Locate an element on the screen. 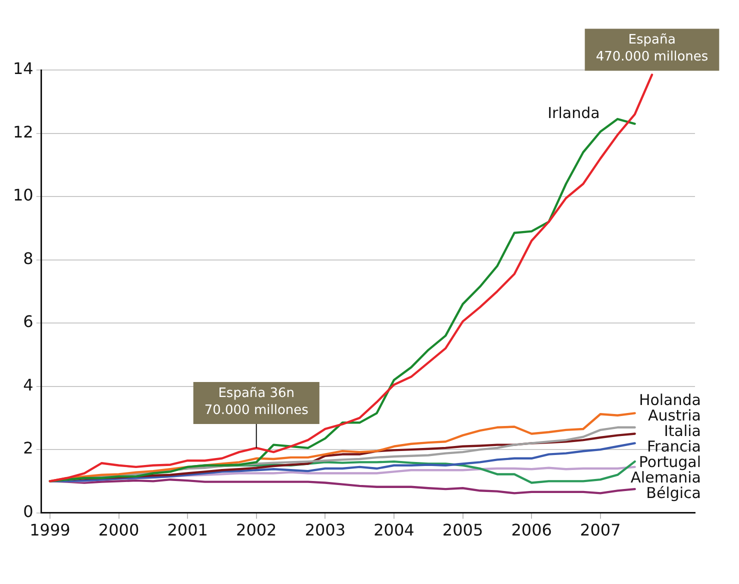  series-label: Irlanda is located at coordinates (574, 113).